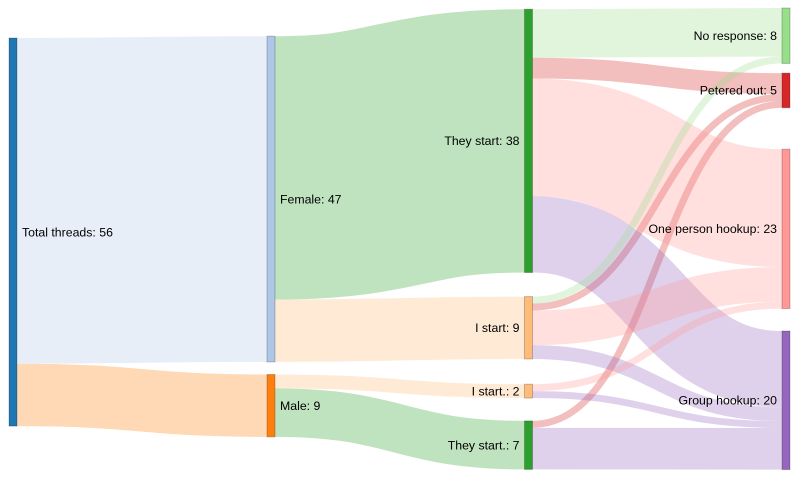 This screenshot has height=480, width=800. Describe the element at coordinates (738, 91) in the screenshot. I see `svg-text: Petered out: 5` at that location.